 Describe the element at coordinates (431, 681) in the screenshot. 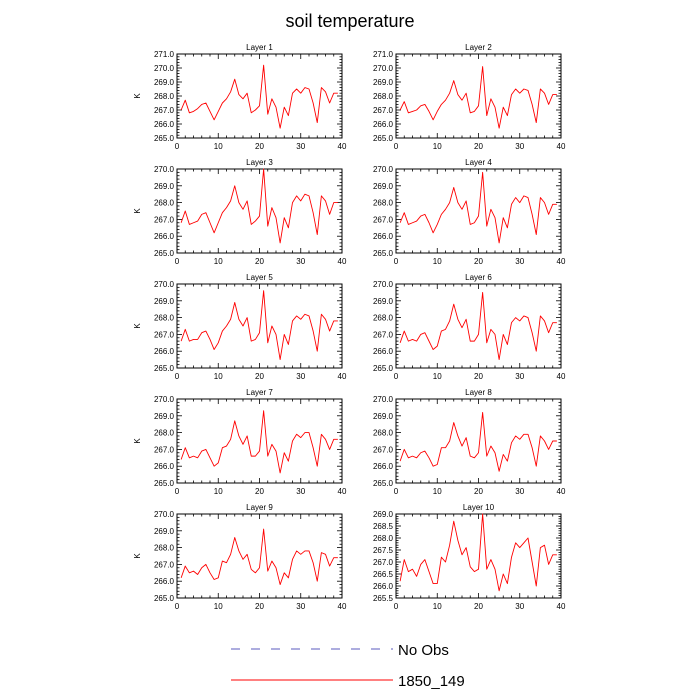

I see `legend-label-2: 1850_149` at that location.